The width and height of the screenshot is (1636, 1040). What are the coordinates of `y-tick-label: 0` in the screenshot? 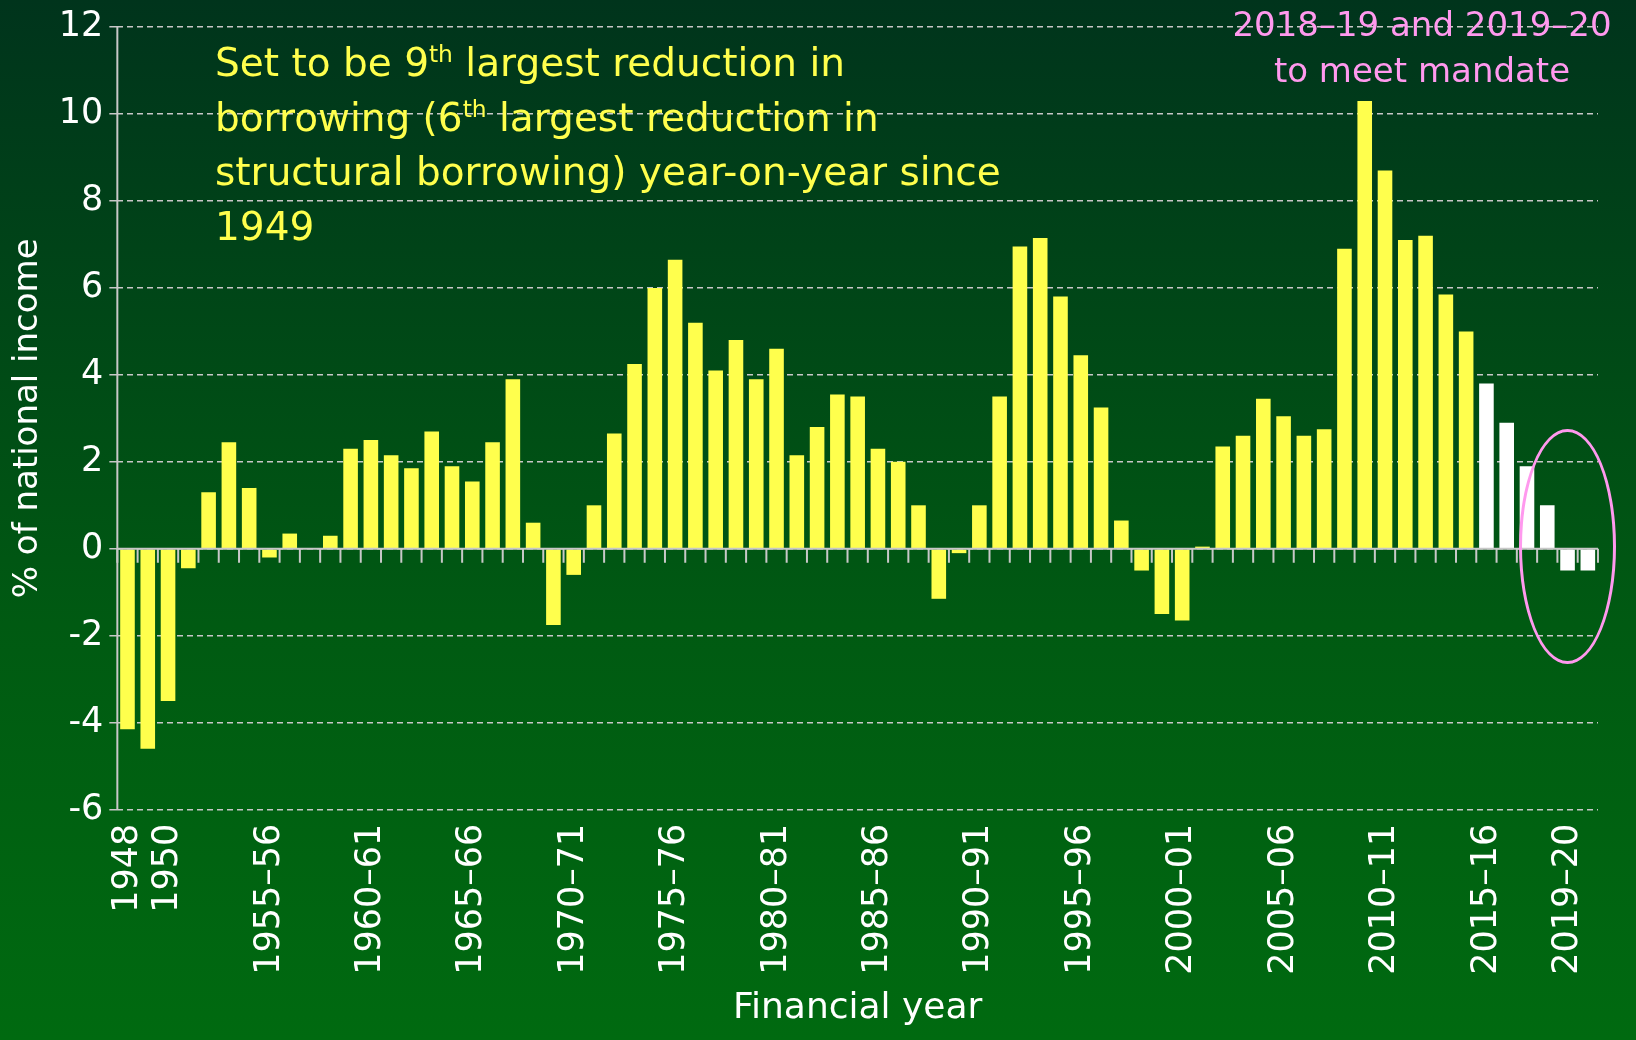 It's located at (92, 545).